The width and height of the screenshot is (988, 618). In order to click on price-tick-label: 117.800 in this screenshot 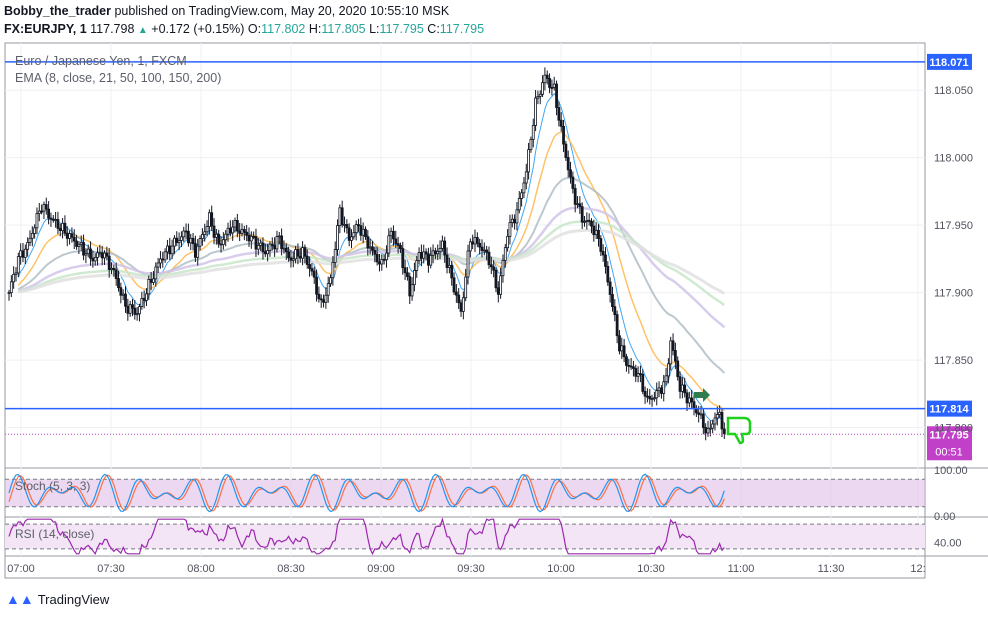, I will do `click(953, 429)`.